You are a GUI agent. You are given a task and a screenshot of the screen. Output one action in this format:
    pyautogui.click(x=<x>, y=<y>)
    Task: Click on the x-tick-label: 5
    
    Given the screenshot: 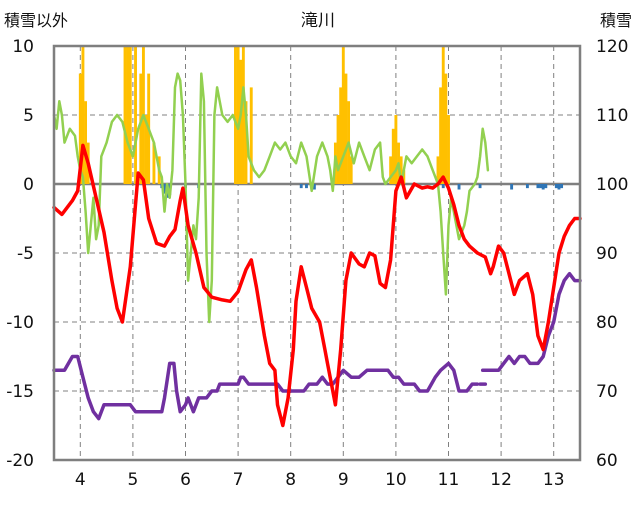 What is the action you would take?
    pyautogui.click(x=132, y=480)
    